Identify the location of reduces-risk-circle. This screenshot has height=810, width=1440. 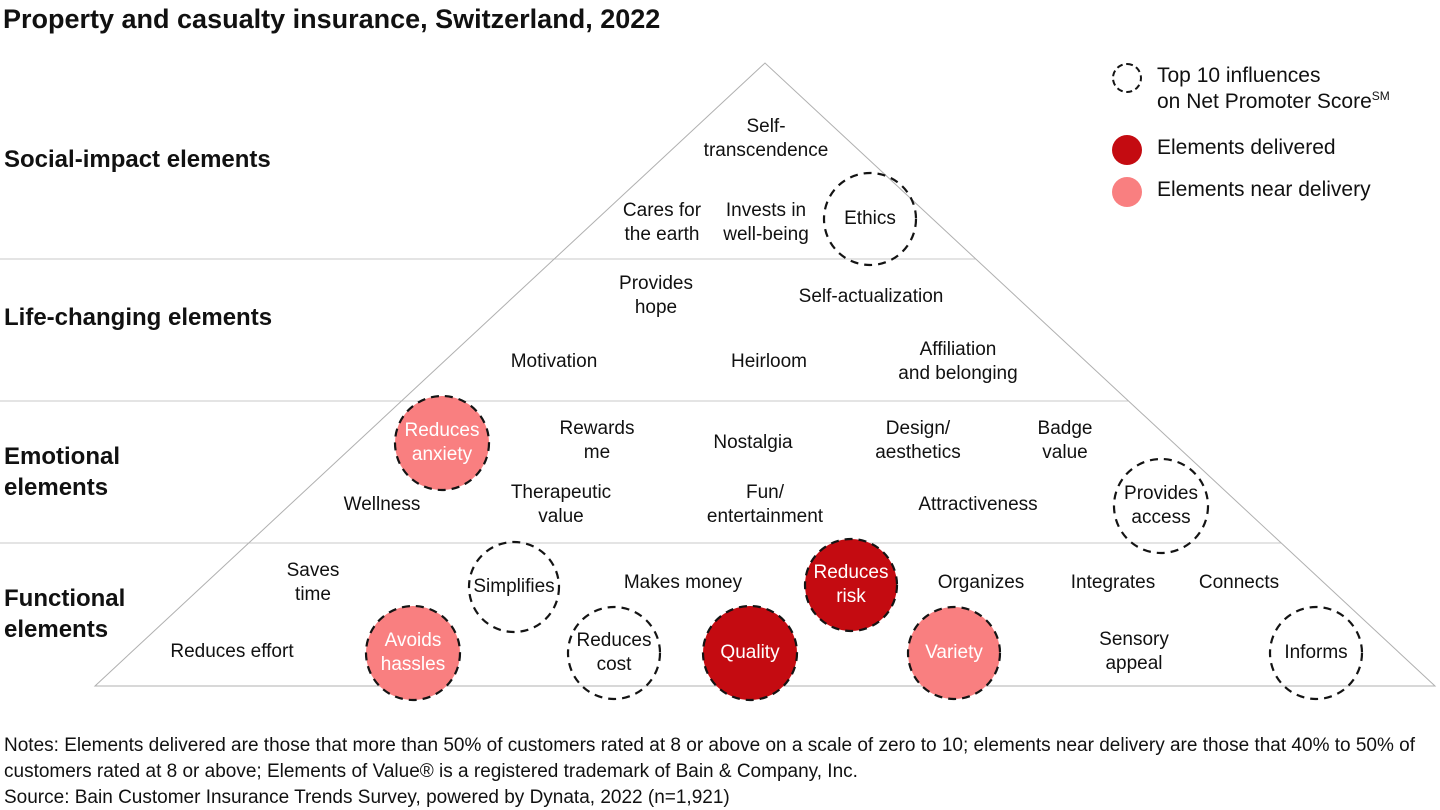
(851, 585).